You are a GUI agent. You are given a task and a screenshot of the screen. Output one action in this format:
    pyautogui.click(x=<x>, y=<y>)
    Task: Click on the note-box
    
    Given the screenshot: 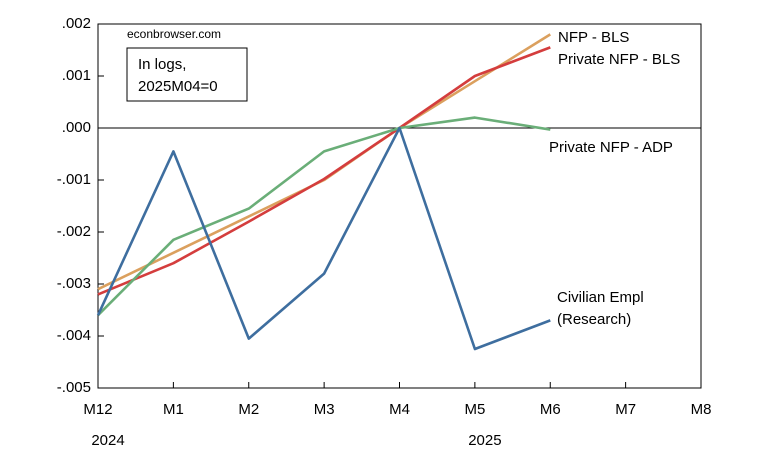 What is the action you would take?
    pyautogui.click(x=187, y=74)
    